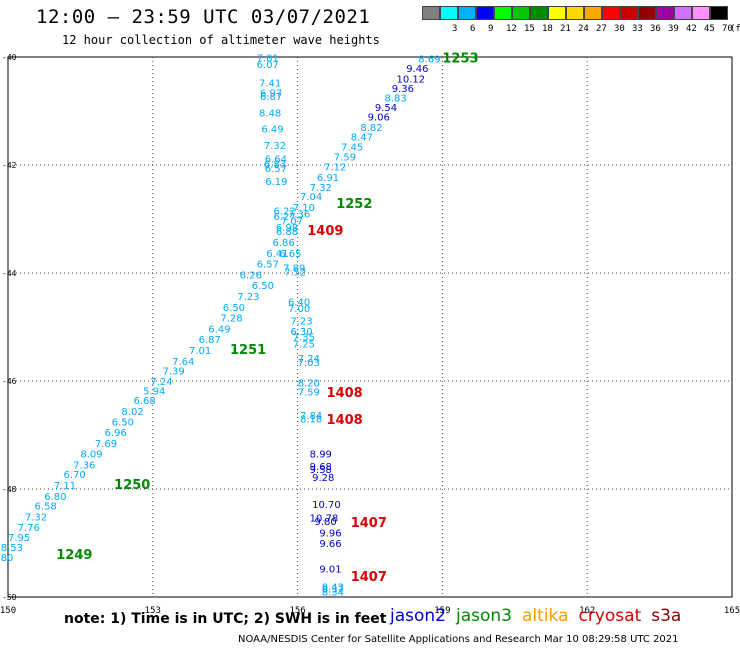 The height and width of the screenshot is (650, 740). What do you see at coordinates (276, 182) in the screenshot?
I see `wave-height-value: 6.19` at bounding box center [276, 182].